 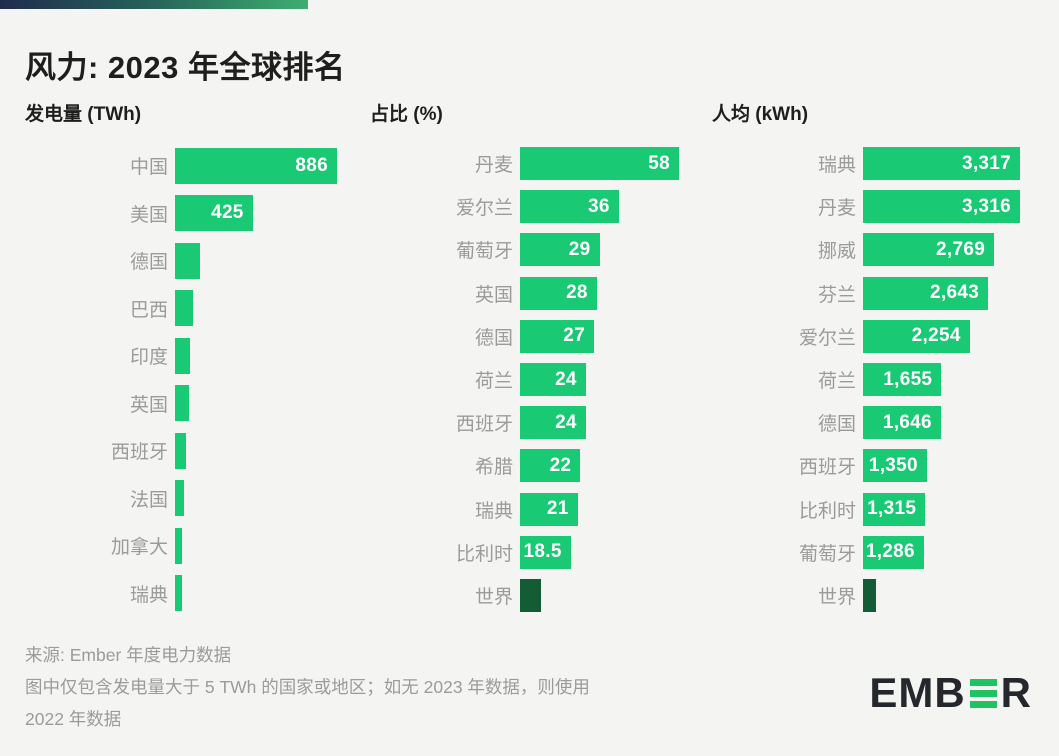 I want to click on bar-value: 2,643, so click(x=955, y=293).